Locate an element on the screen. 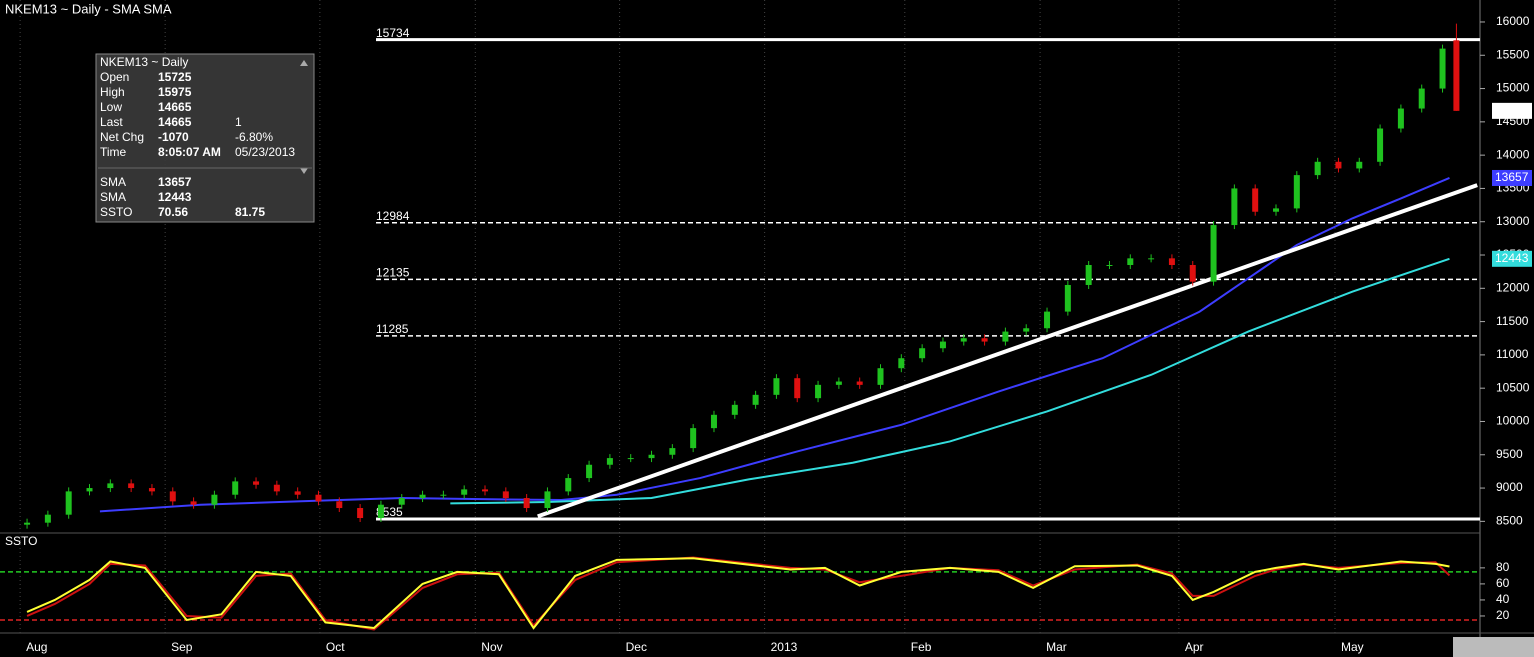 The image size is (1534, 657). y-tick-label: 16000 is located at coordinates (1513, 21).